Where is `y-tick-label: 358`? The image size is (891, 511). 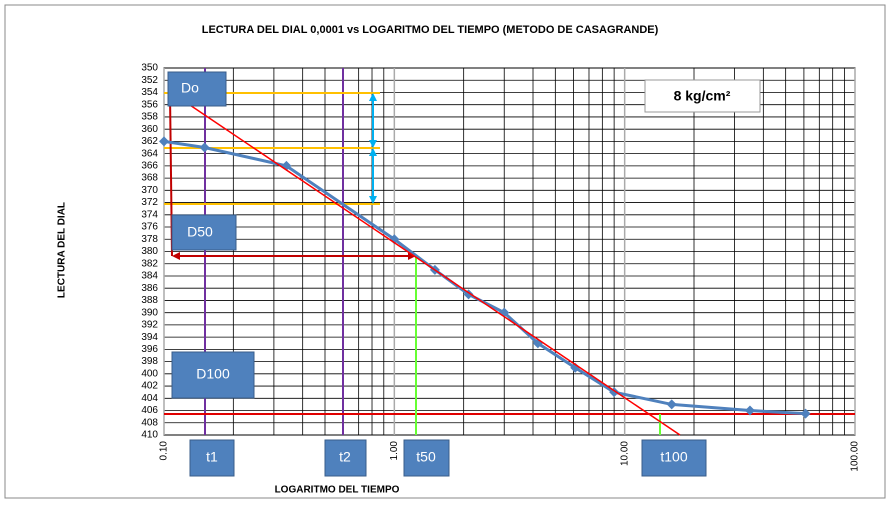
y-tick-label: 358 is located at coordinates (149, 117).